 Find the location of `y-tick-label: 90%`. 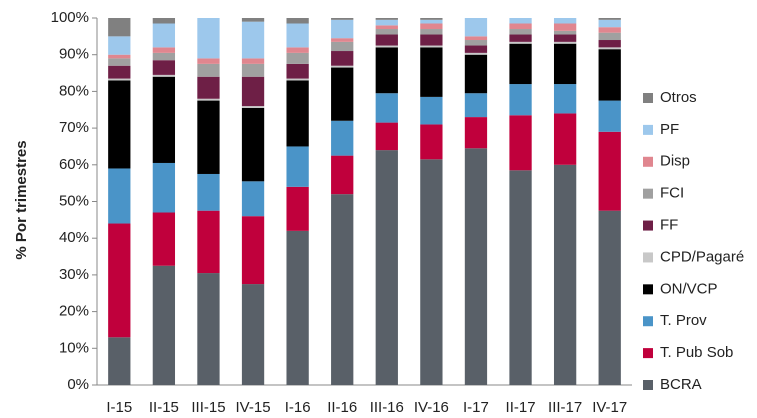

y-tick-label: 90% is located at coordinates (74, 54).